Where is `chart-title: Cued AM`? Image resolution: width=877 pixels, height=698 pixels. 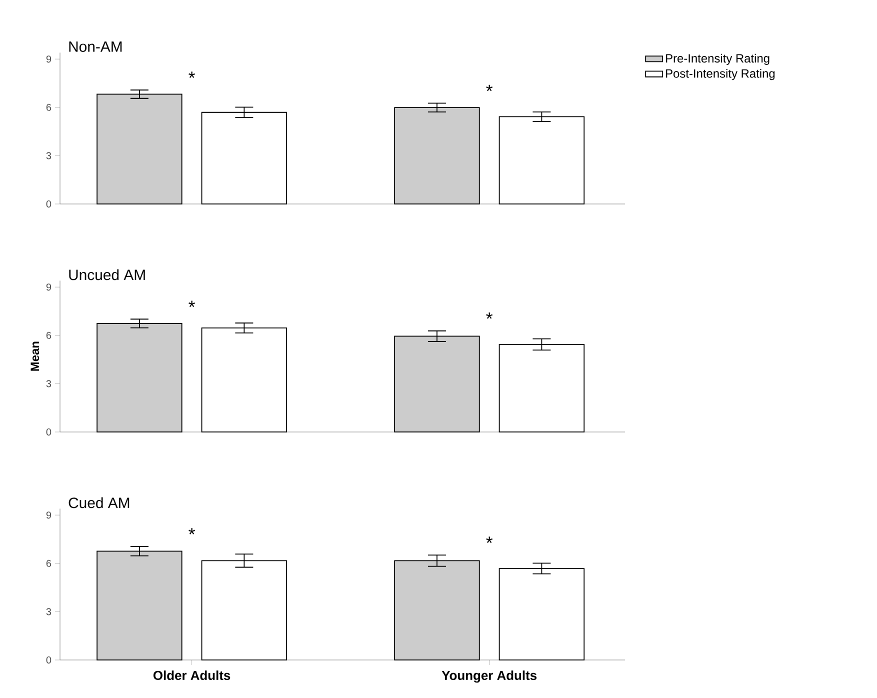
chart-title: Cued AM is located at coordinates (99, 502).